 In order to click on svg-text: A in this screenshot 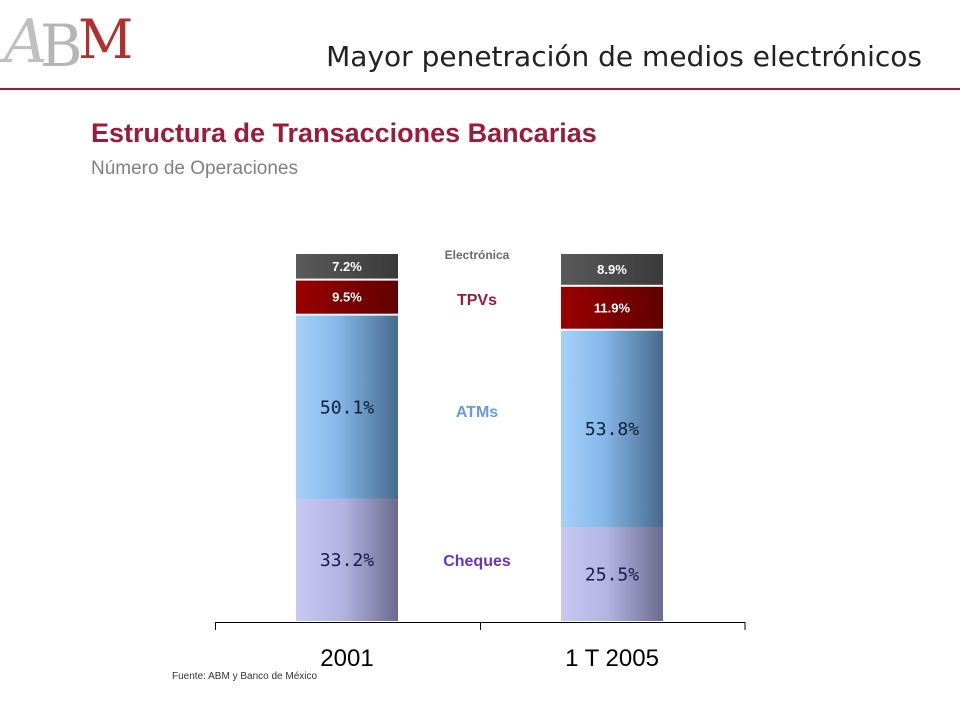, I will do `click(23, 42)`.